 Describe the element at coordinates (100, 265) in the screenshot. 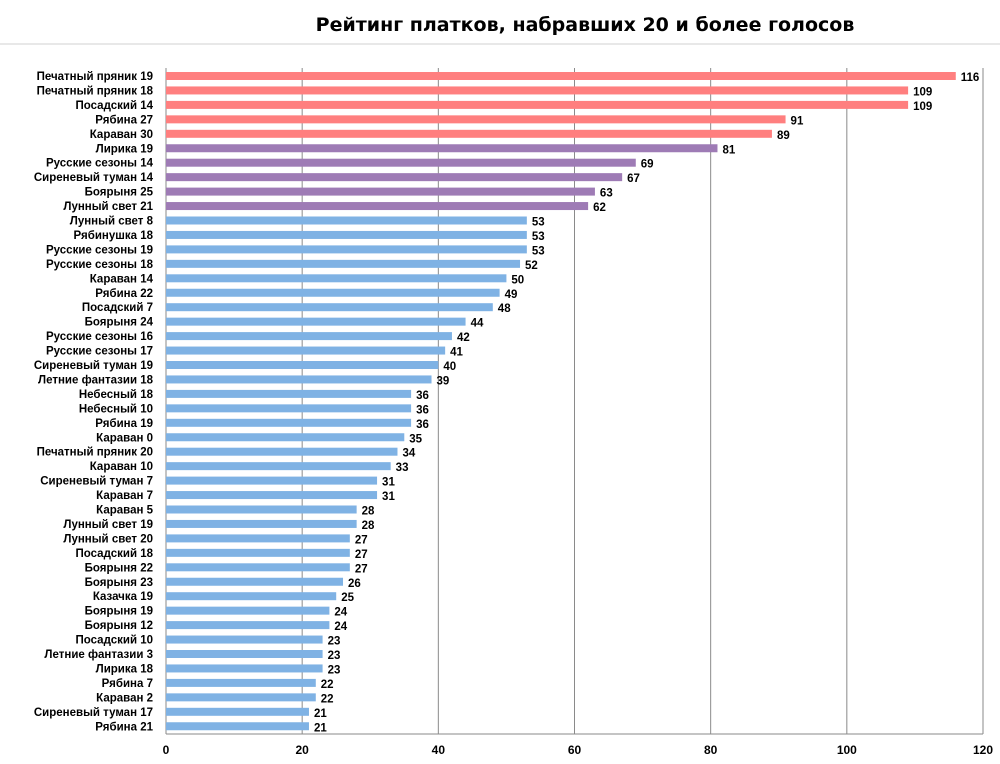

I see `category-label: Русские сезоны 18` at that location.